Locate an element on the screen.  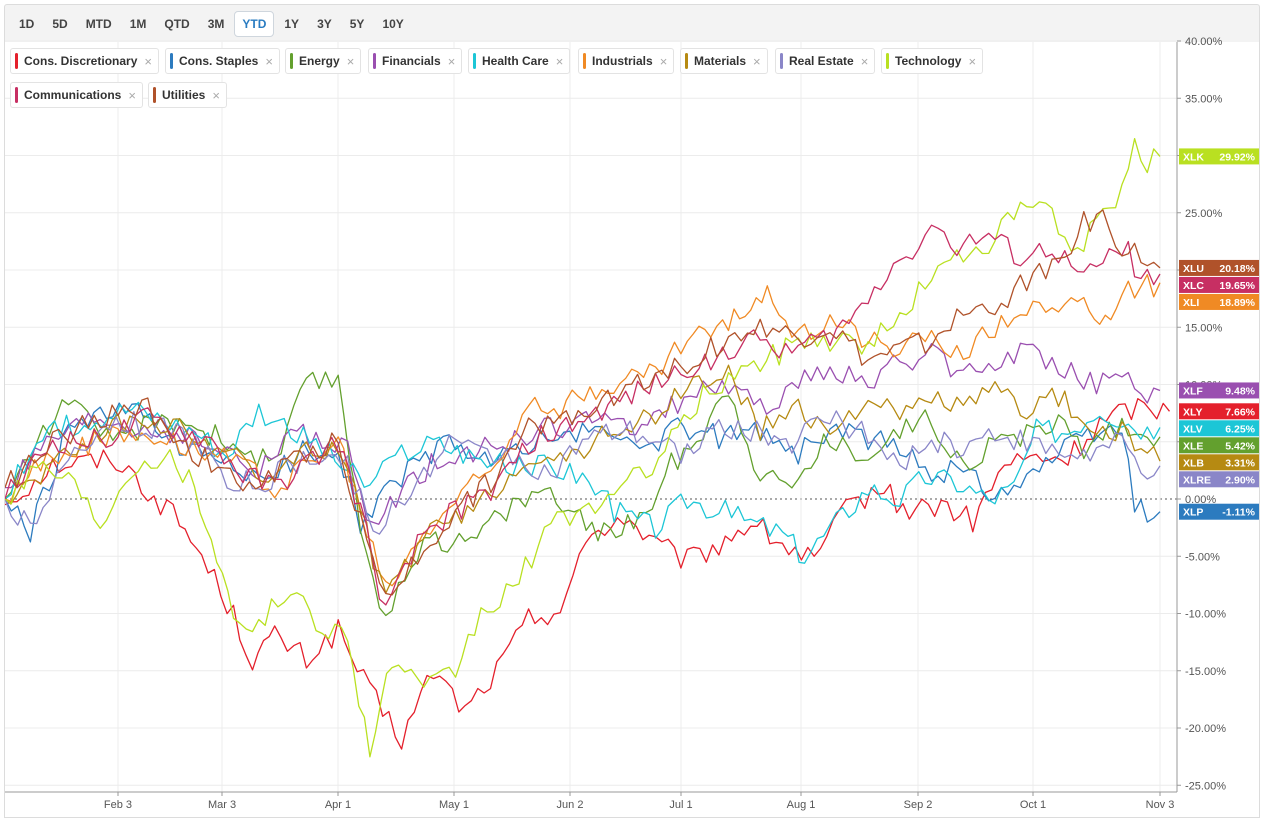
range-button-10y: 10Y is located at coordinates (393, 23).